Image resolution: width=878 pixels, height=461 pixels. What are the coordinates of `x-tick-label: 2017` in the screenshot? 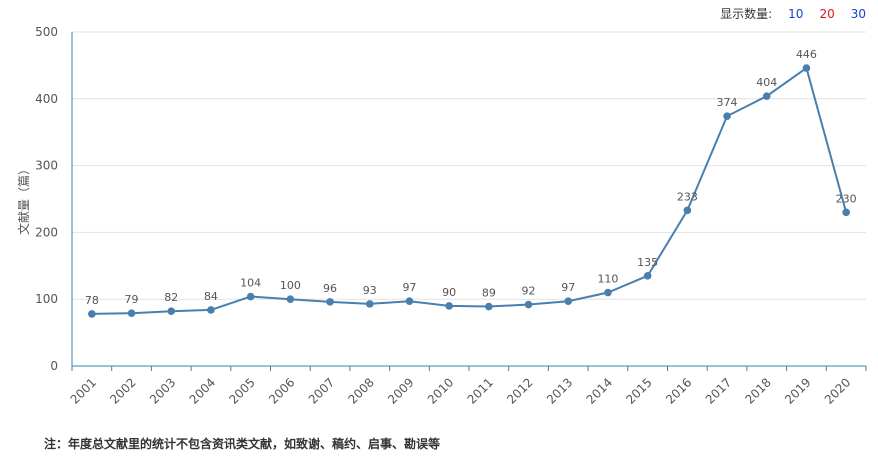 It's located at (718, 390).